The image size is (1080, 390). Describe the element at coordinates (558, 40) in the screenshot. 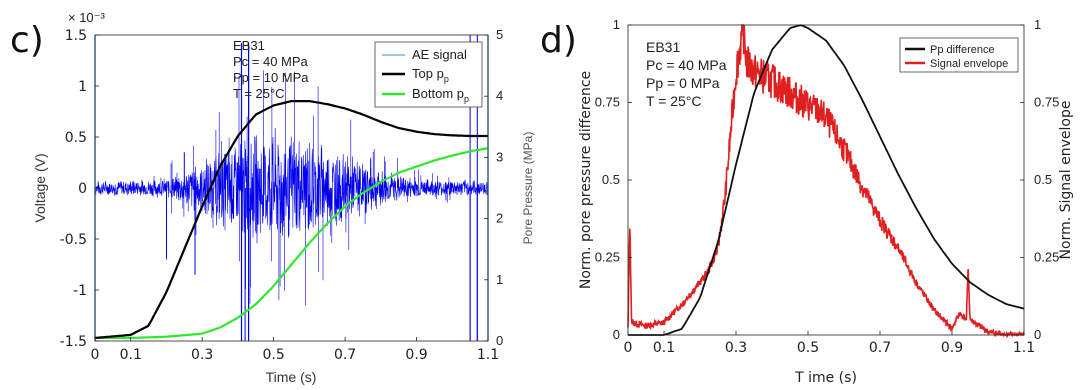

I see `panel-d-label: d)` at that location.